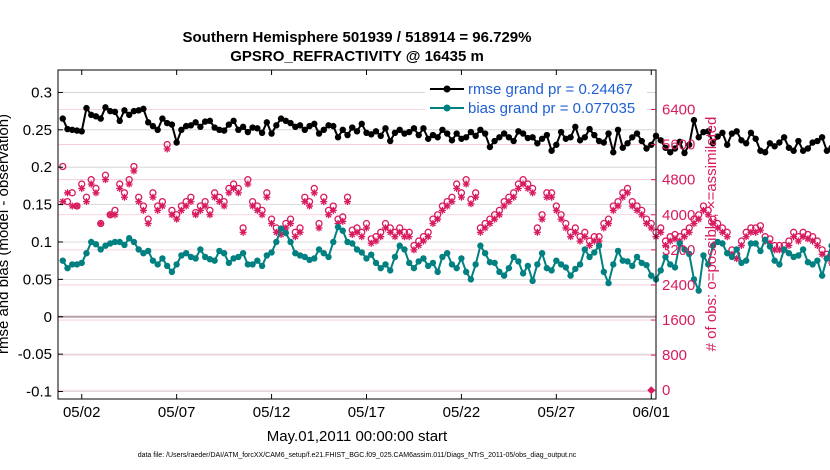 The height and width of the screenshot is (470, 830). What do you see at coordinates (272, 412) in the screenshot?
I see `x-tick-label-2: 05/12` at bounding box center [272, 412].